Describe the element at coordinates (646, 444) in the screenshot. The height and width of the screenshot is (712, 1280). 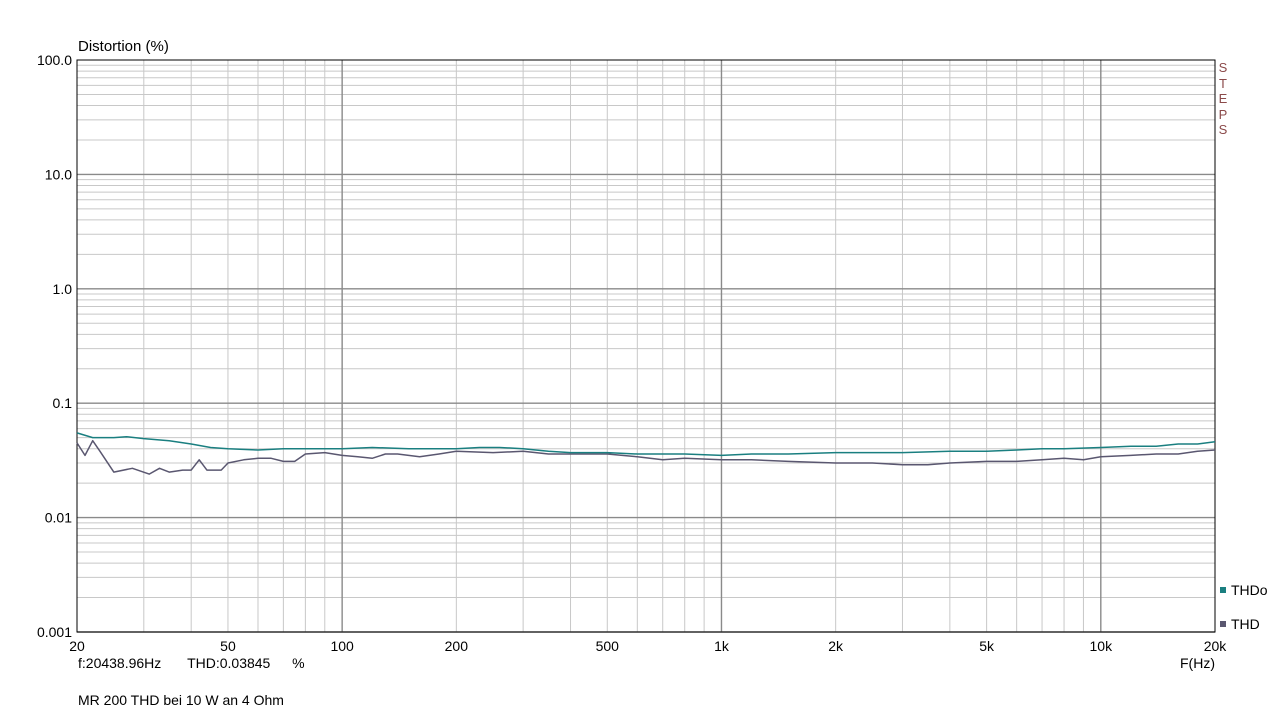
I see `series-line-thdo` at that location.